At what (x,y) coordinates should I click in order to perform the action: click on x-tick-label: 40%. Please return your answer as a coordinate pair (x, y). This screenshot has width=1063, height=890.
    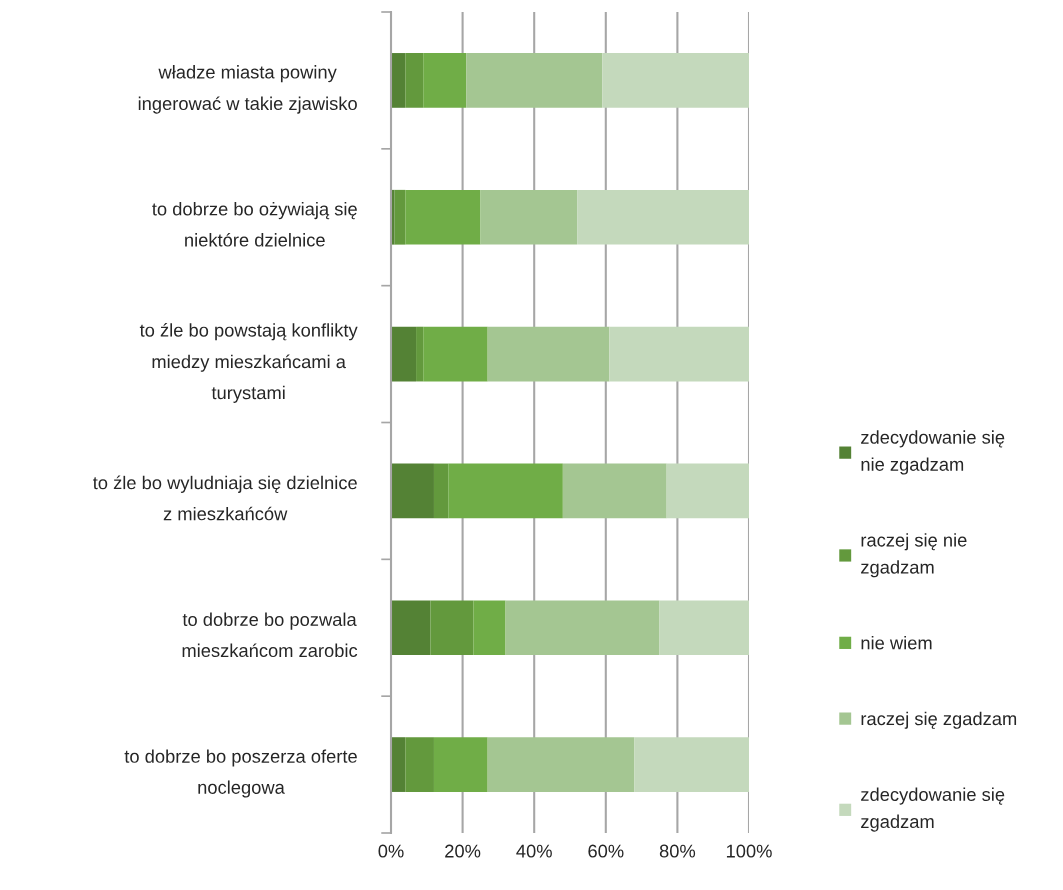
    Looking at the image, I should click on (534, 851).